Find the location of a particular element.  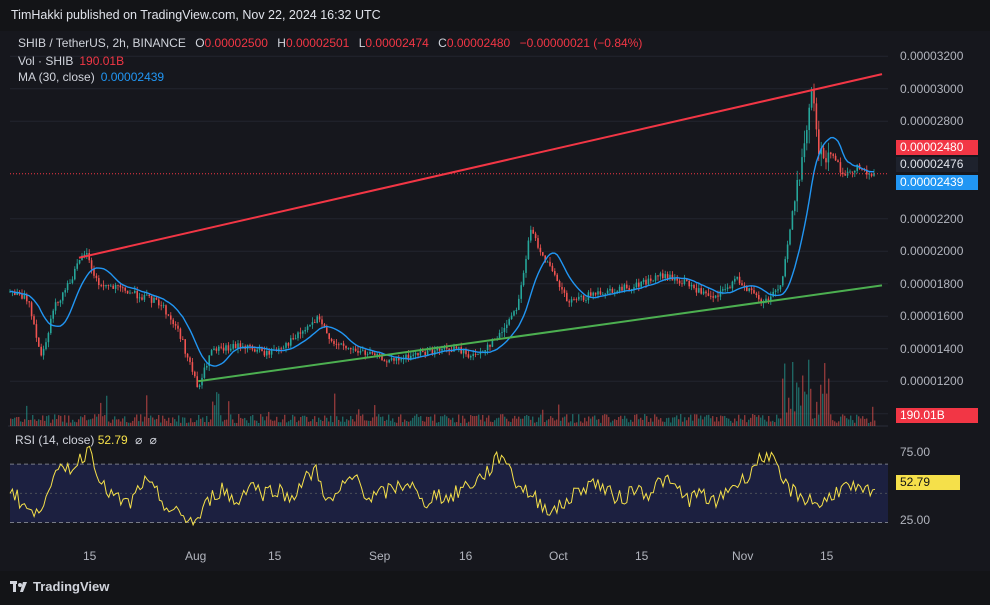

ma-legend: MA (30, close) 0.00002439 is located at coordinates (94, 77).